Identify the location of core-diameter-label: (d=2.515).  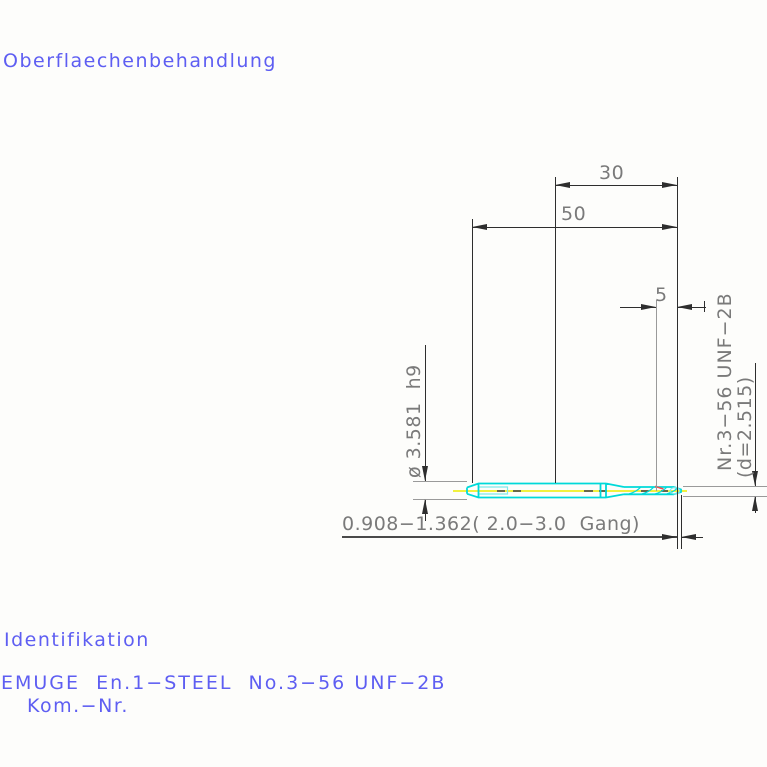
(745, 427).